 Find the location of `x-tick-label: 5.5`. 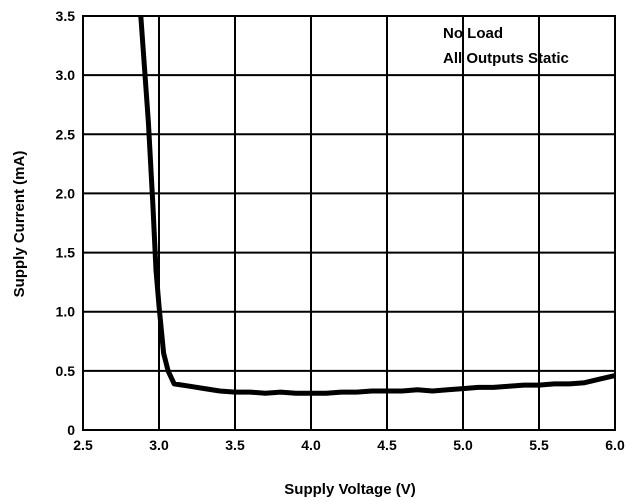

x-tick-label: 5.5 is located at coordinates (539, 445).